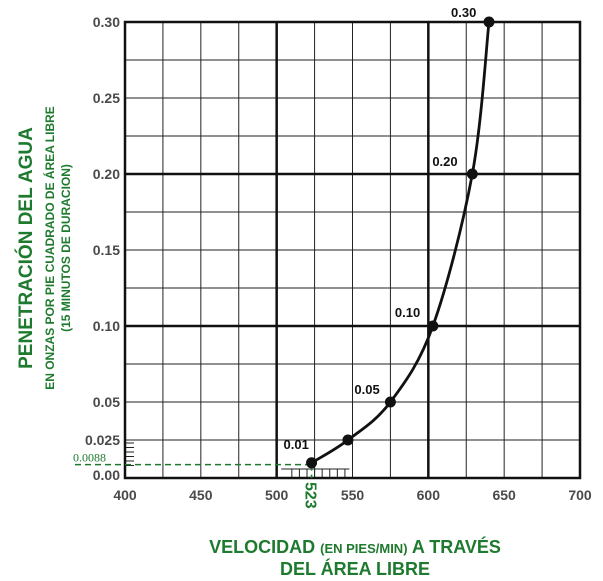 The height and width of the screenshot is (581, 603). Describe the element at coordinates (125, 495) in the screenshot. I see `x-tick-label: 400` at that location.